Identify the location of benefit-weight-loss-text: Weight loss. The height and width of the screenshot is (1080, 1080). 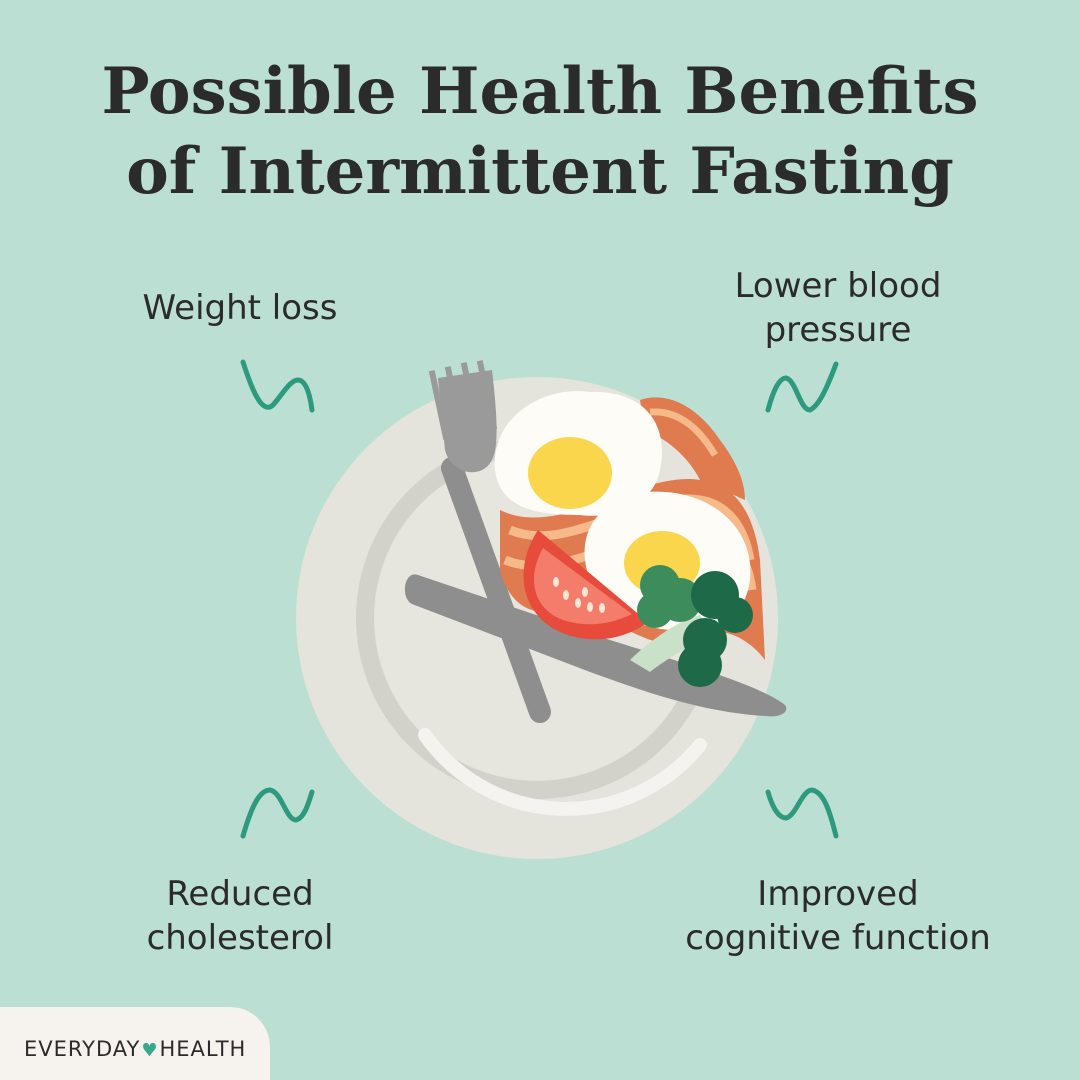
(240, 308).